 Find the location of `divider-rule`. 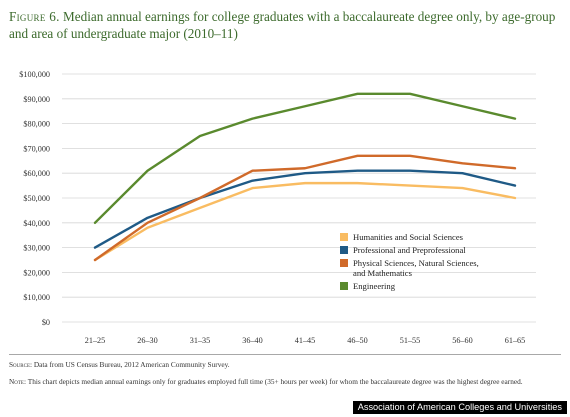

divider-rule is located at coordinates (285, 354).